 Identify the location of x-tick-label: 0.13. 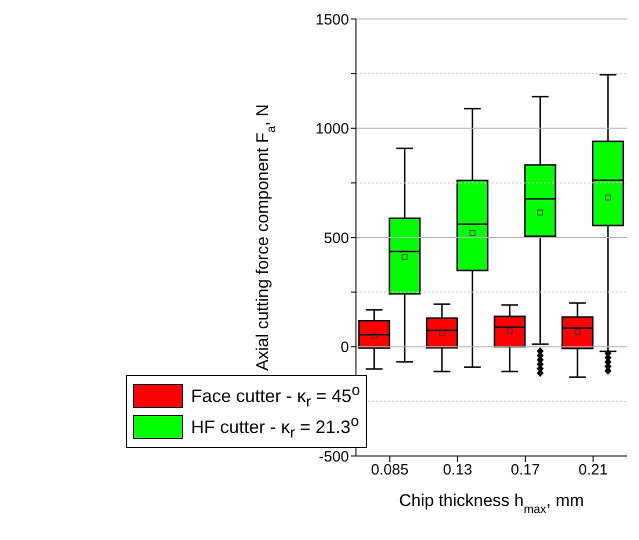
(457, 470).